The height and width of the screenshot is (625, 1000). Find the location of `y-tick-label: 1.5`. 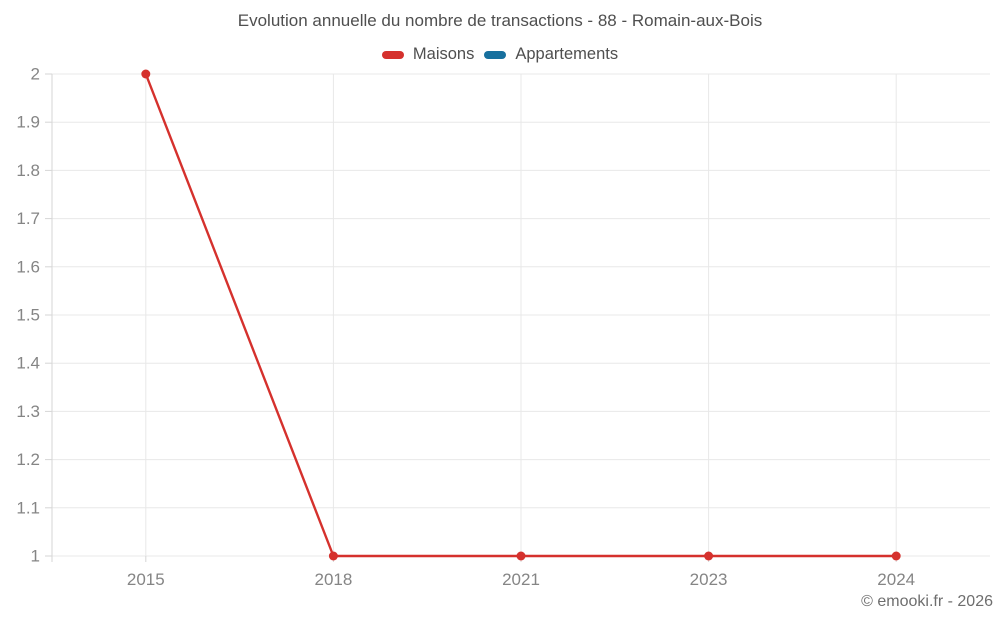

y-tick-label: 1.5 is located at coordinates (28, 315).